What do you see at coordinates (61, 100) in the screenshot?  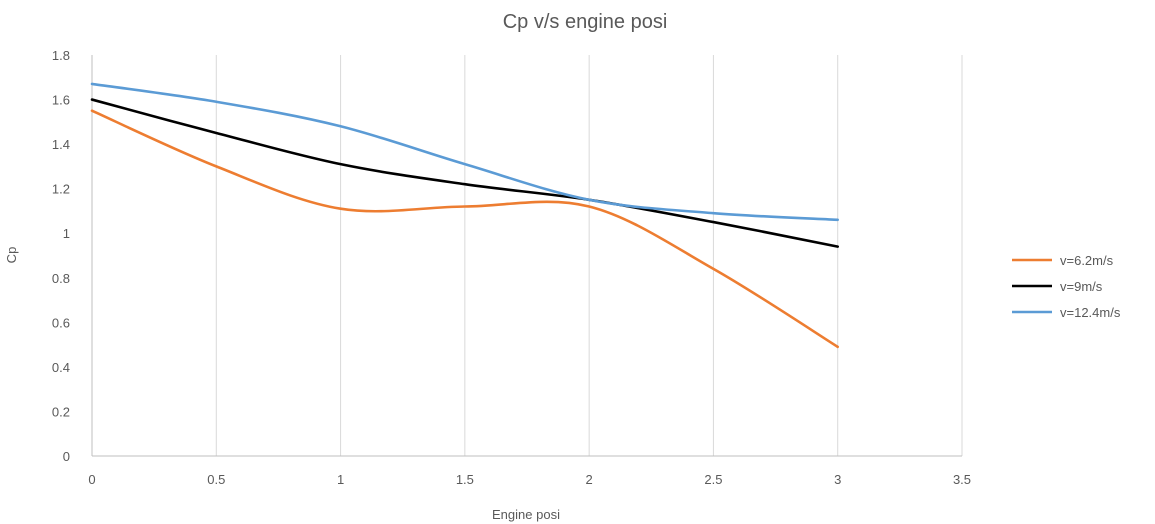 I see `y-tick-label: 1.6` at bounding box center [61, 100].